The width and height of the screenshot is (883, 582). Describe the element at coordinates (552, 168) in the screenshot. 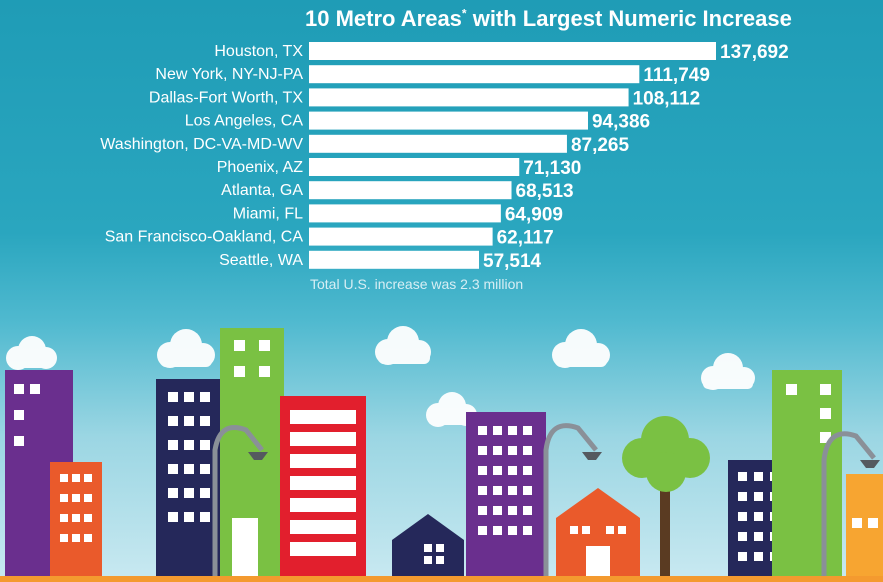

I see `value-label: 71,130` at that location.